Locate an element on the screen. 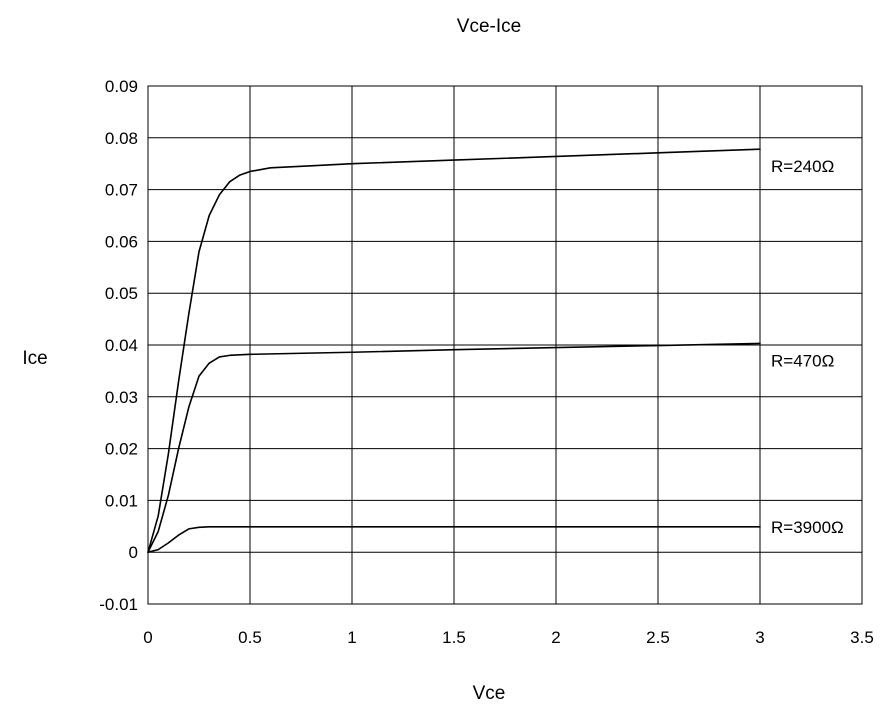 This screenshot has height=709, width=882. x-tick-labels: 0 0.5 1 1.5 2 2.5 3 3.5 is located at coordinates (508, 637).